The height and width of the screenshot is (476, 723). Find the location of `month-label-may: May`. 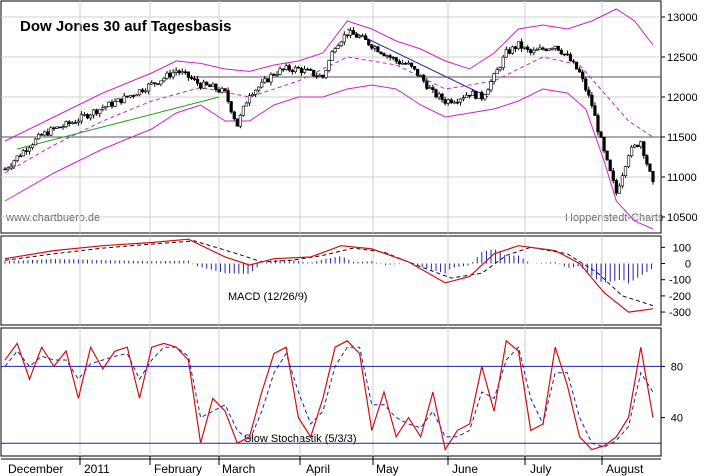

month-label-may: May is located at coordinates (387, 469).